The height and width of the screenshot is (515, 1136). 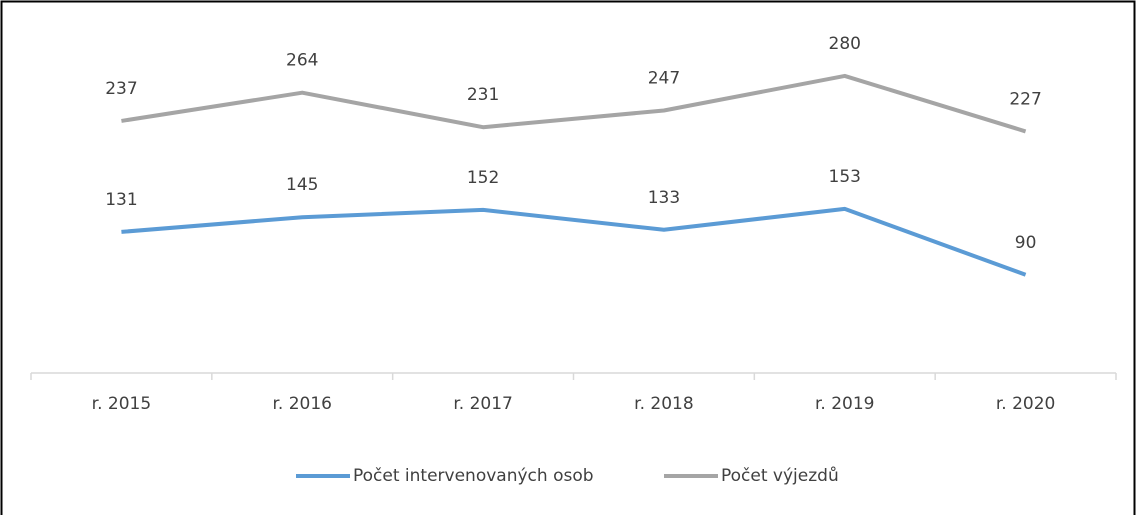 What do you see at coordinates (303, 404) in the screenshot?
I see `x-tick-label: r. 2016` at bounding box center [303, 404].